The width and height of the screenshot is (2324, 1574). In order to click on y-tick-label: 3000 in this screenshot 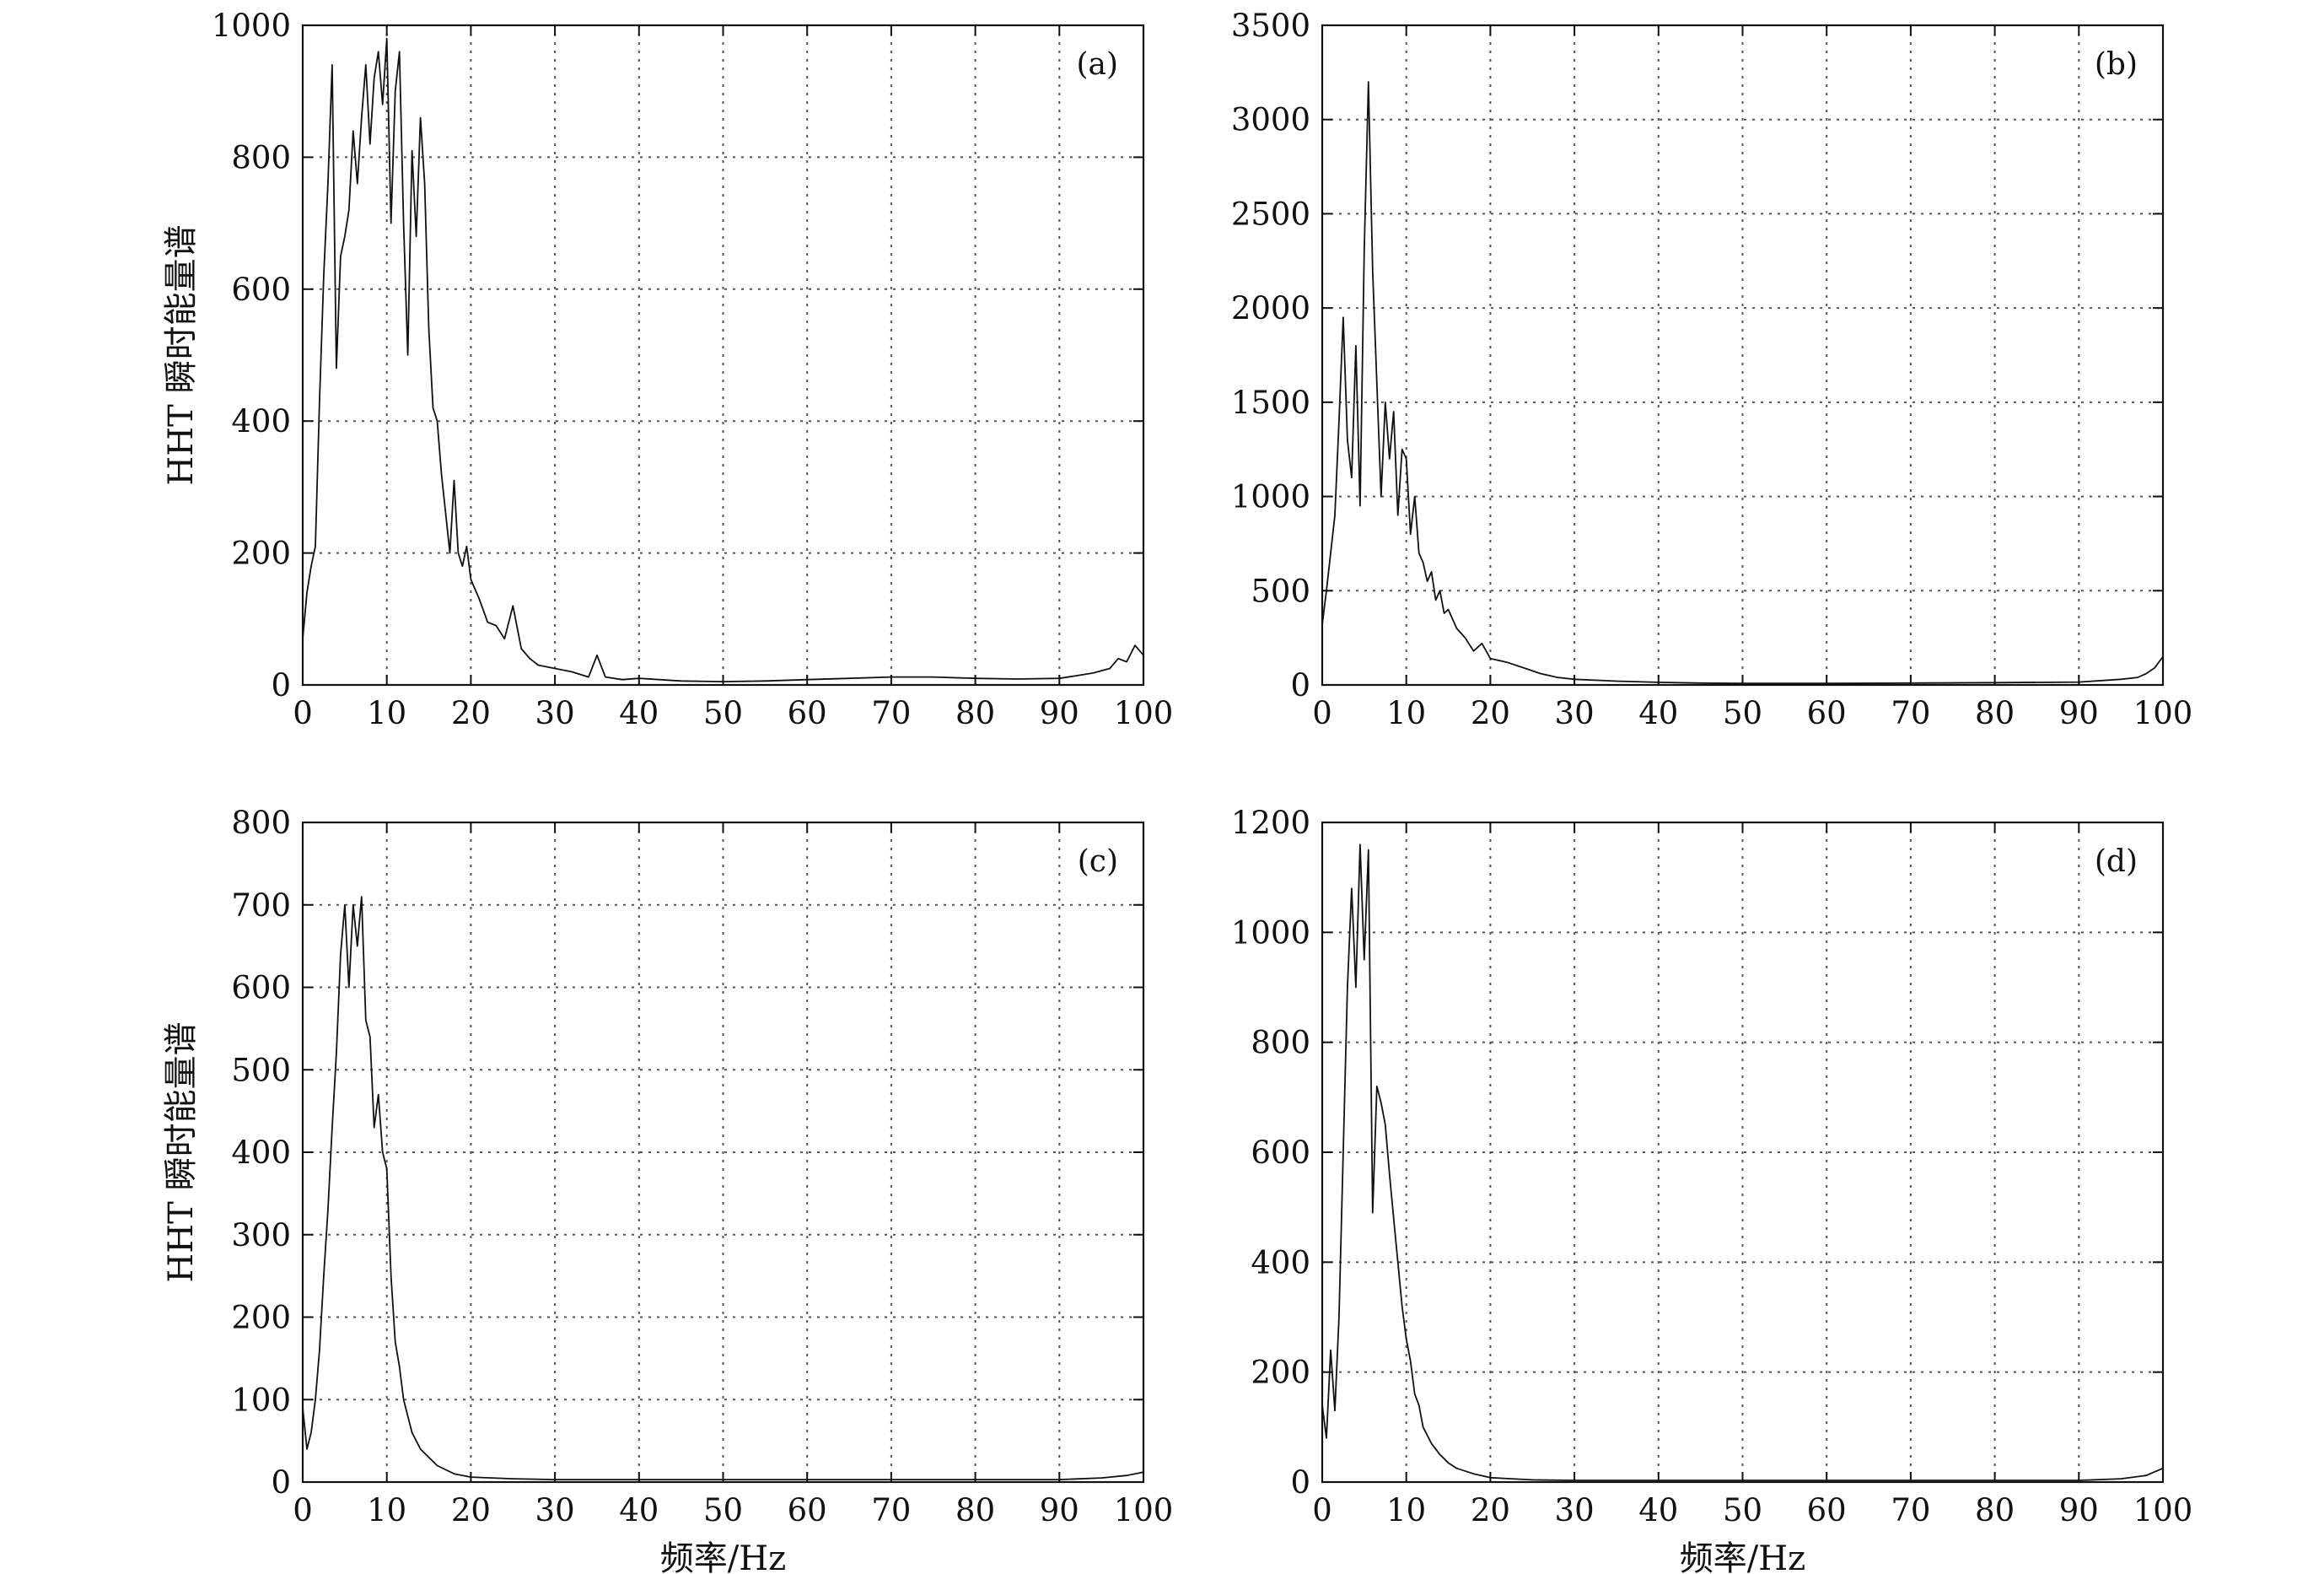, I will do `click(1270, 120)`.